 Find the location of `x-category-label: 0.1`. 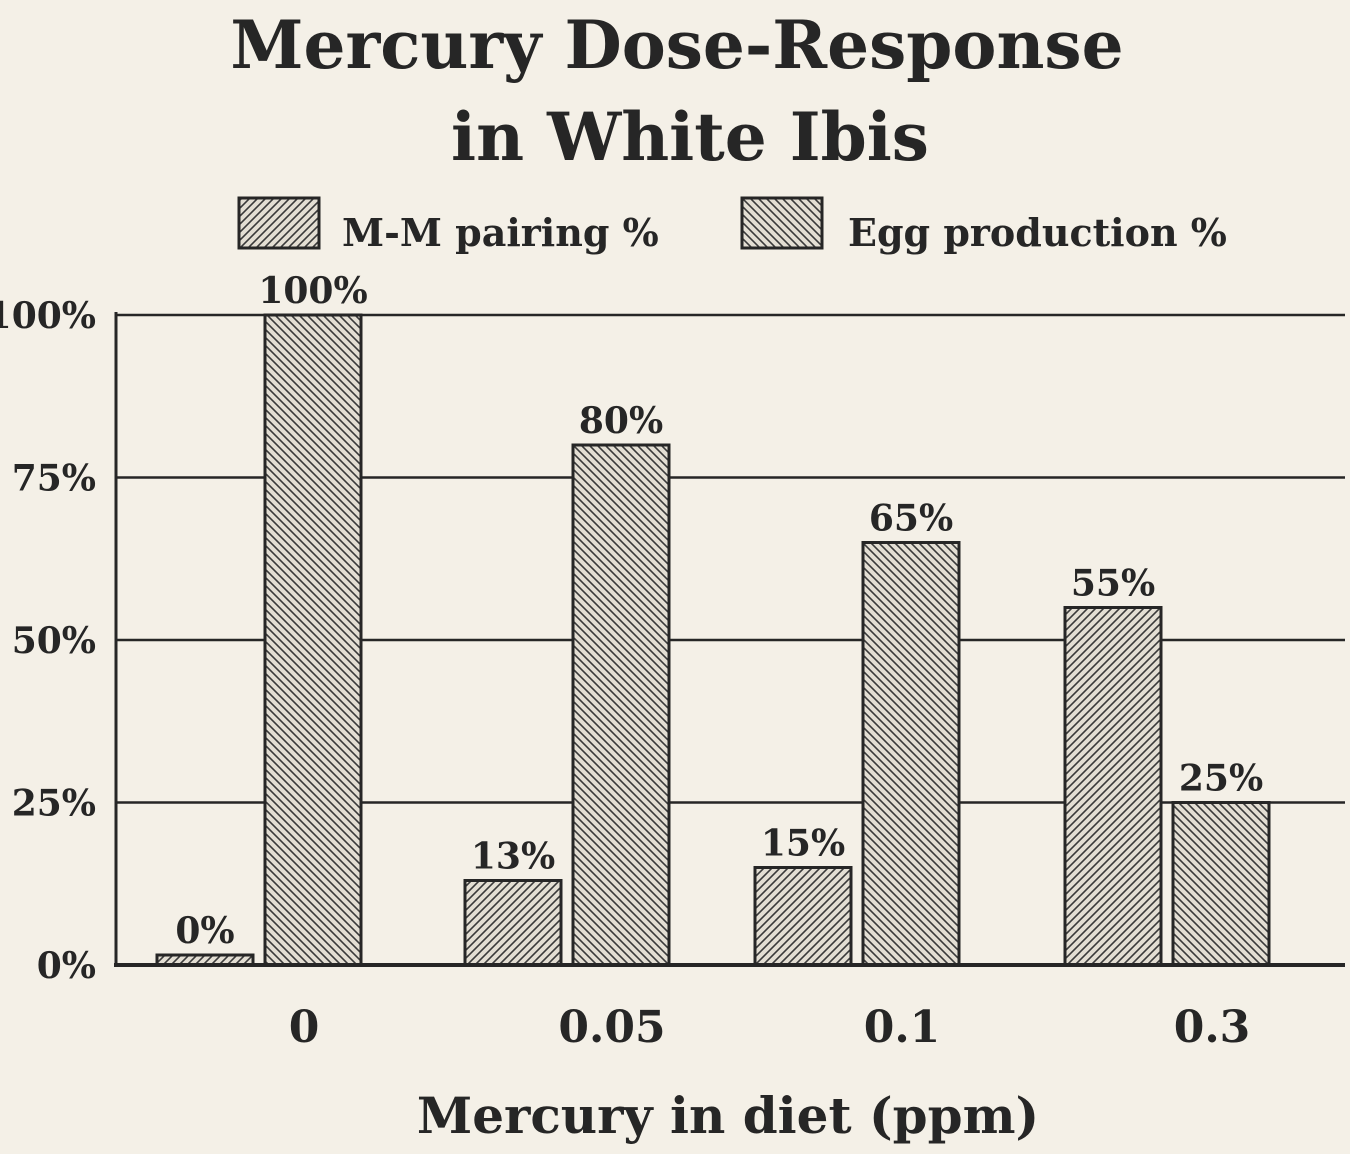

x-category-label: 0.1 is located at coordinates (902, 1027).